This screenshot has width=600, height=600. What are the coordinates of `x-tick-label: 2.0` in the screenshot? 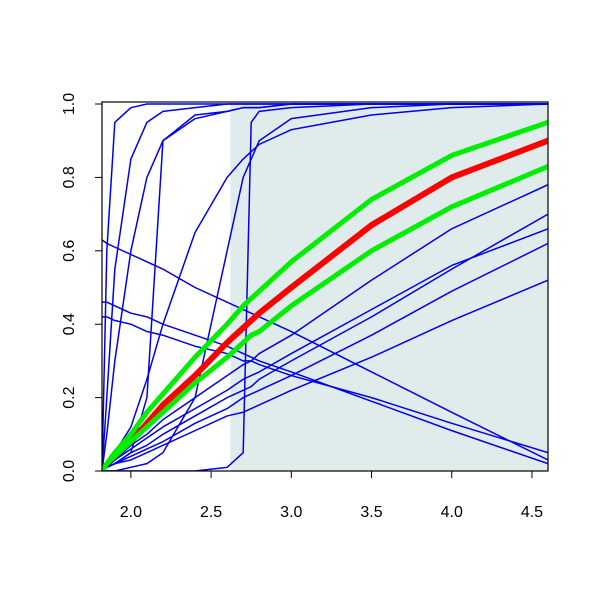 It's located at (131, 512).